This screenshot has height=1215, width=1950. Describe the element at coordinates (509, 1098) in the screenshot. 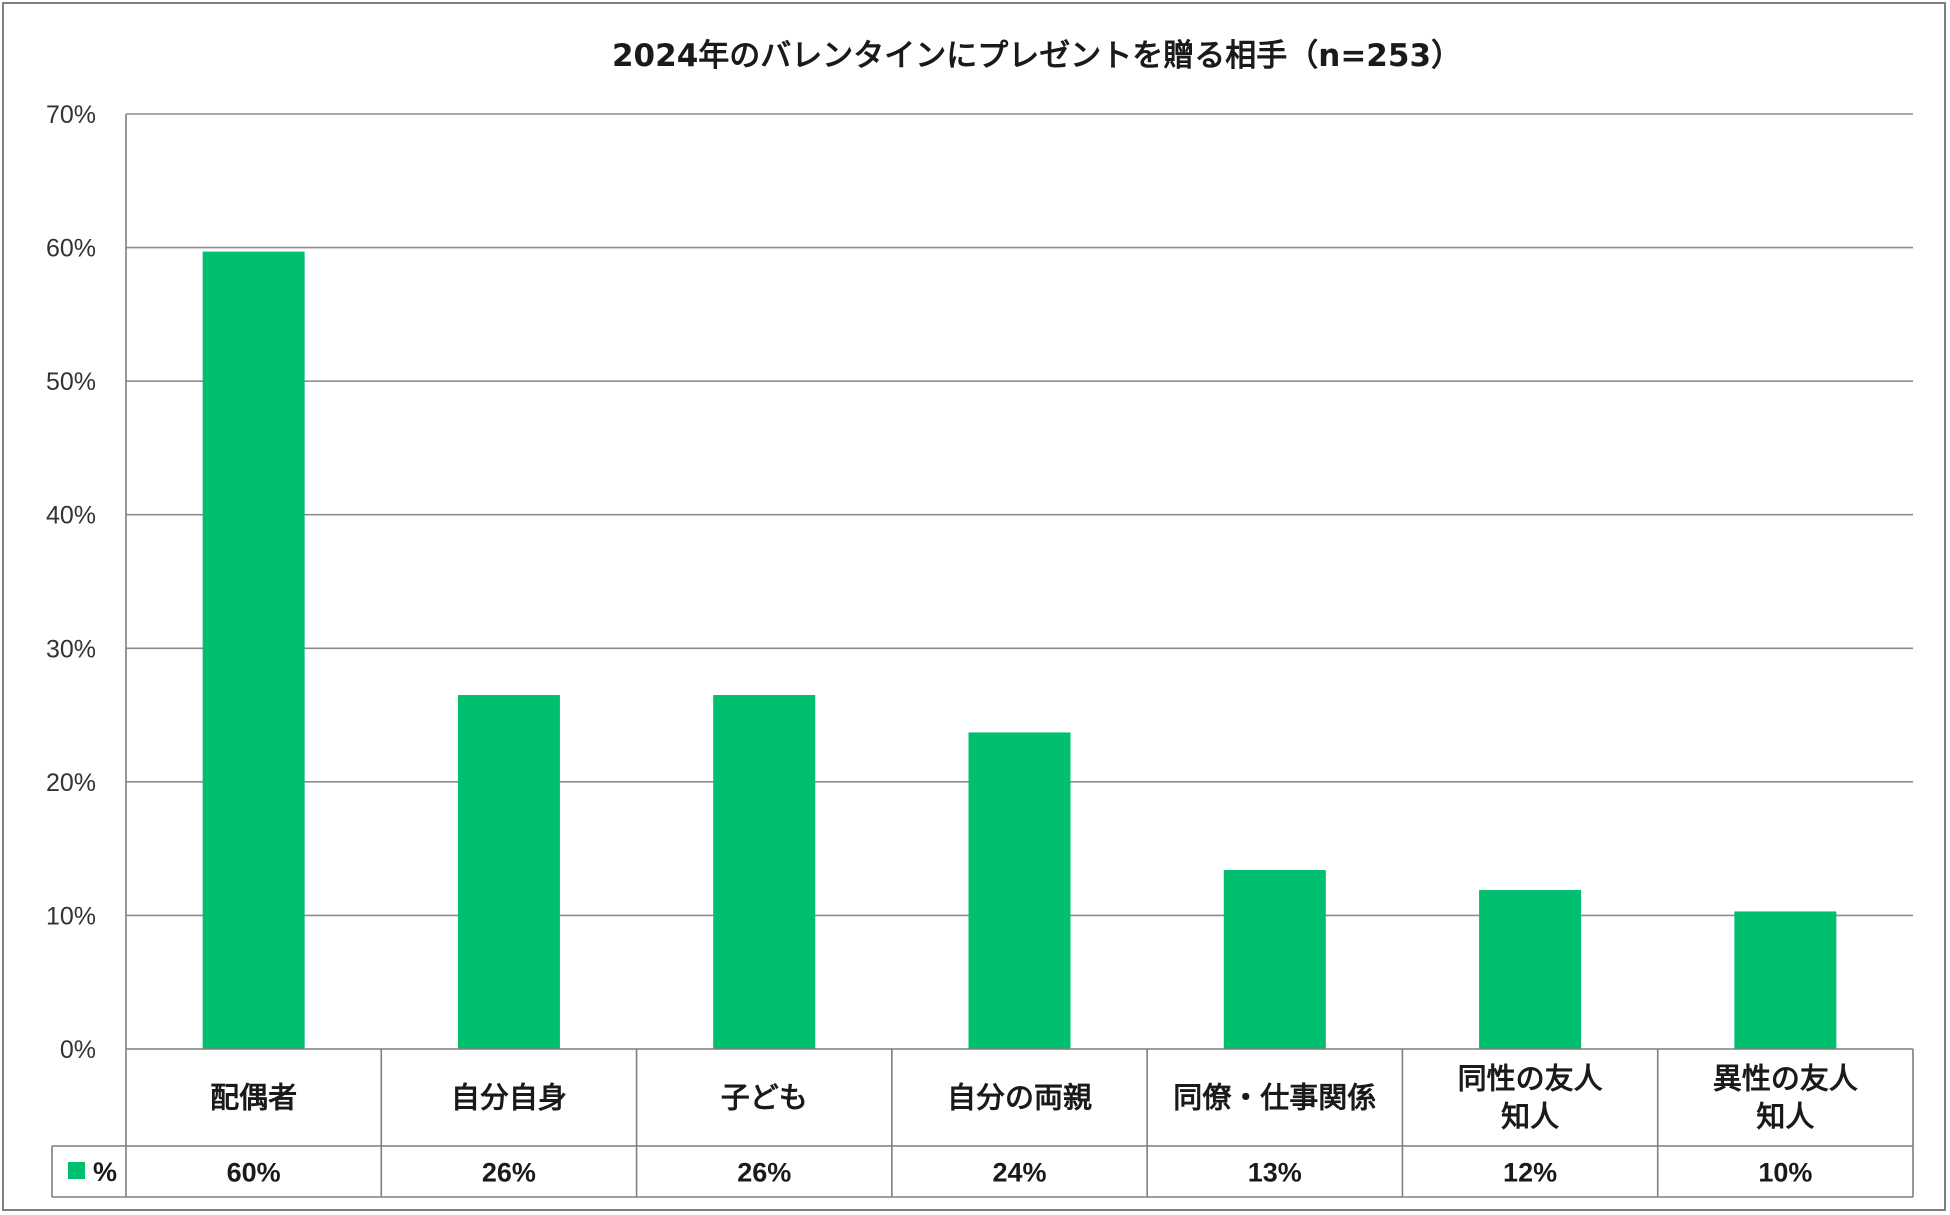

I see `category-label: 自分自身` at that location.